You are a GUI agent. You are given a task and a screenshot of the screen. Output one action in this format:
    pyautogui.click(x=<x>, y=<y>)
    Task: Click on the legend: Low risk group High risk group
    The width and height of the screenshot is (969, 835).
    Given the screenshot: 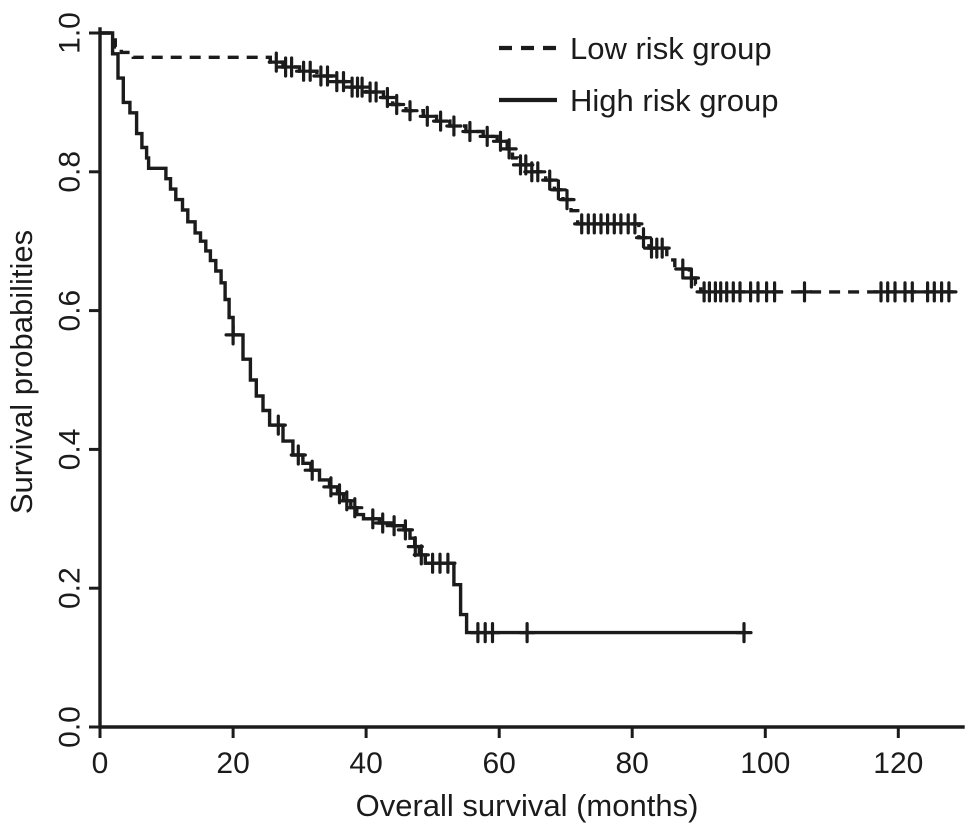 What is the action you would take?
    pyautogui.click(x=638, y=74)
    